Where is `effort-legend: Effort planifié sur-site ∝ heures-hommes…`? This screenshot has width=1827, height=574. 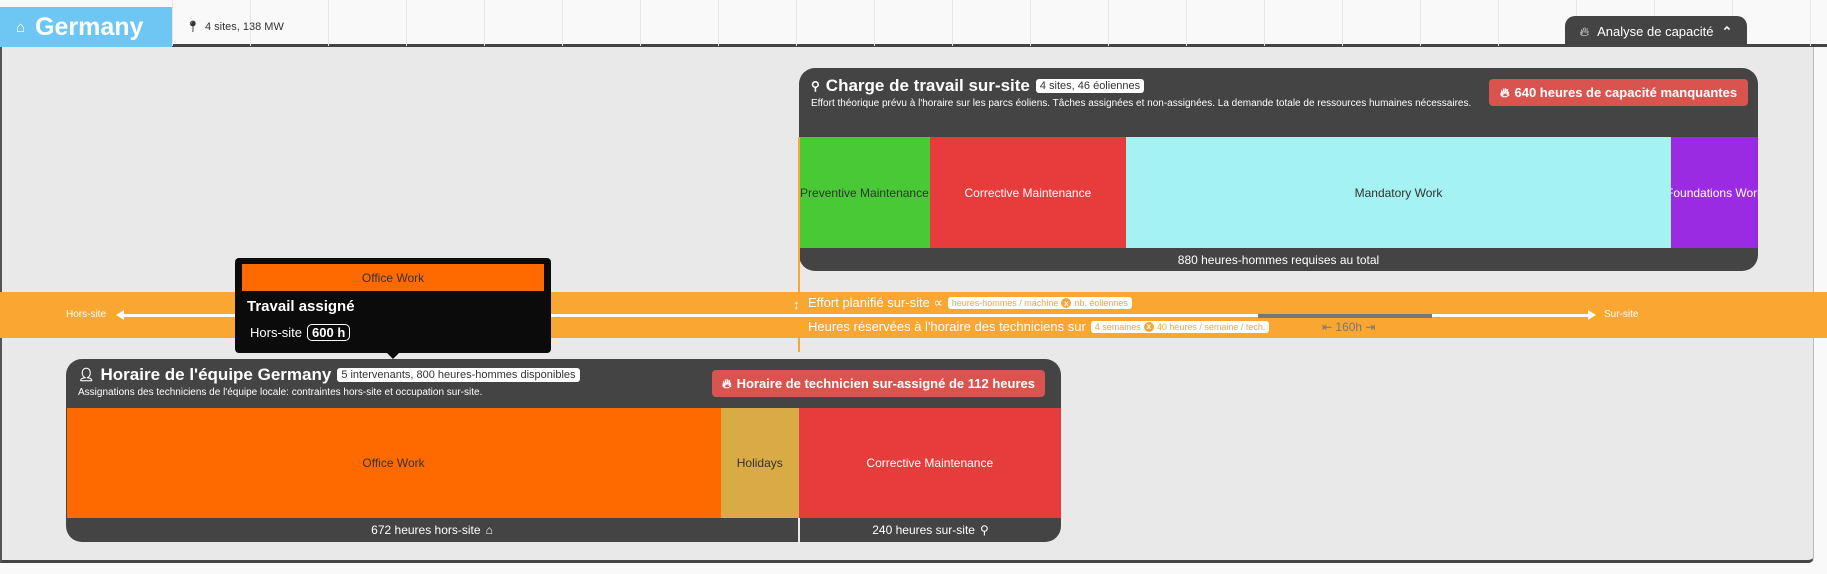
effort-legend: Effort planifié sur-site ∝ heures-hommes… is located at coordinates (970, 303).